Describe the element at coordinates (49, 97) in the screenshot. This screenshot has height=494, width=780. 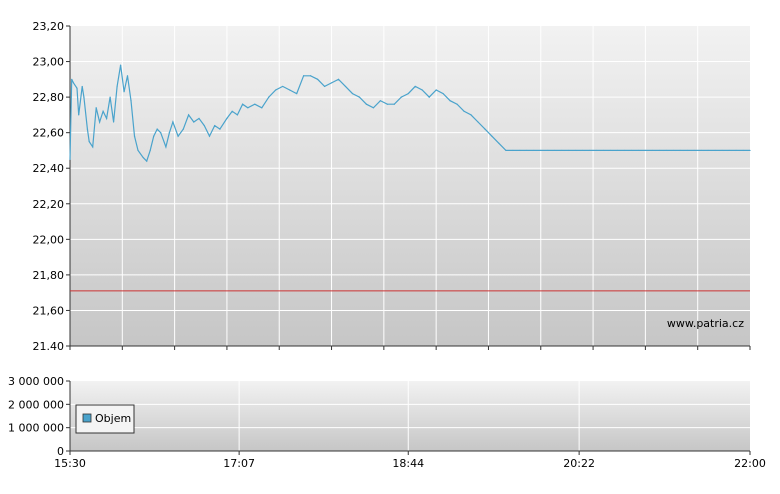
I see `price-ytick-label: 22,80` at that location.